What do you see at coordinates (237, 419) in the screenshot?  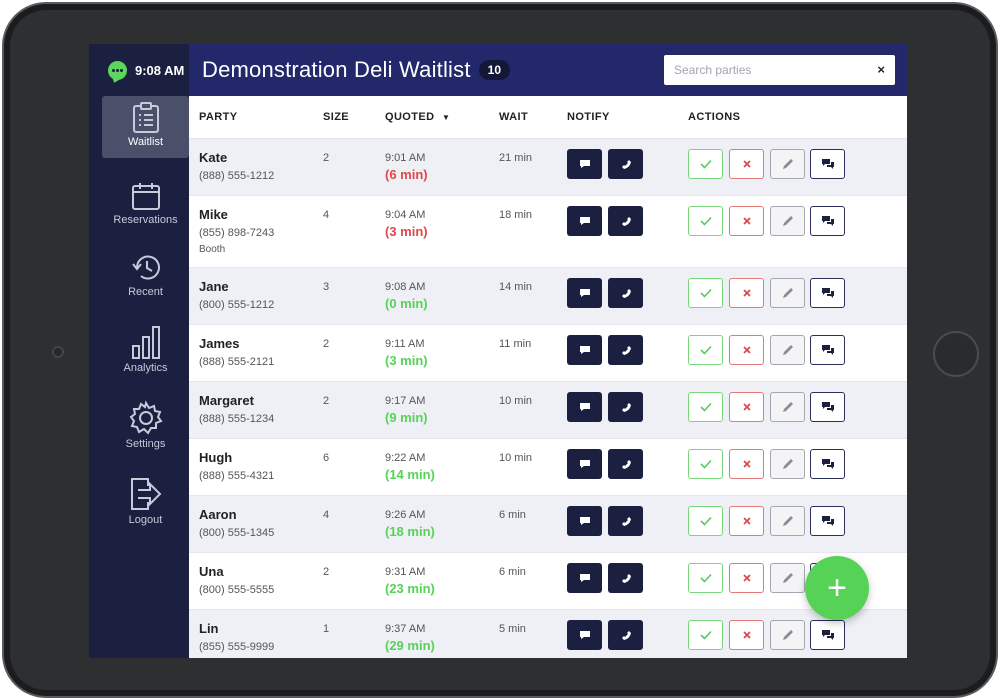 I see `party-phone: (888) 555-1234` at bounding box center [237, 419].